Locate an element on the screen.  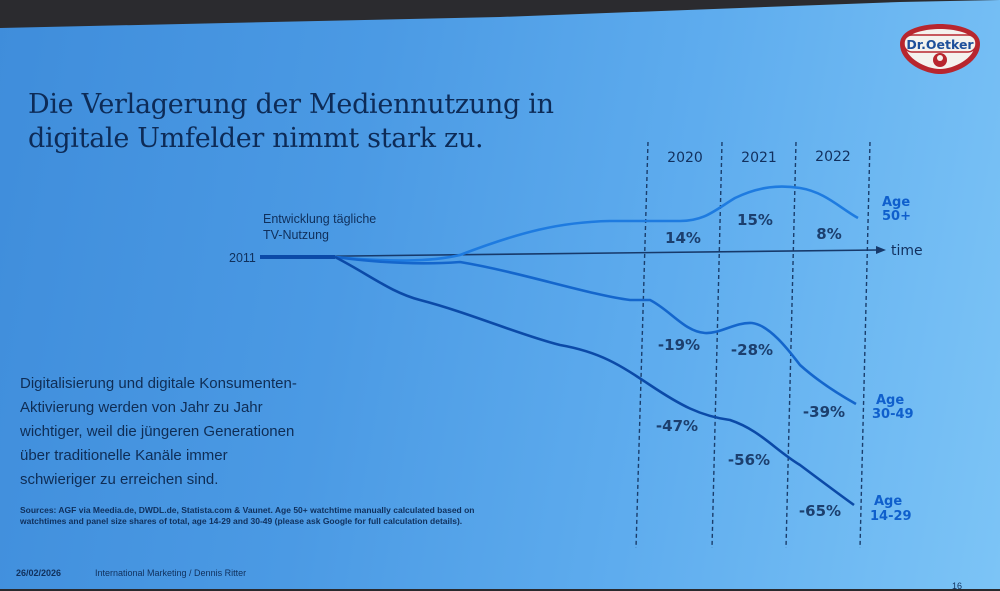
legend-age-14-29-line2: 14-29 is located at coordinates (891, 516).